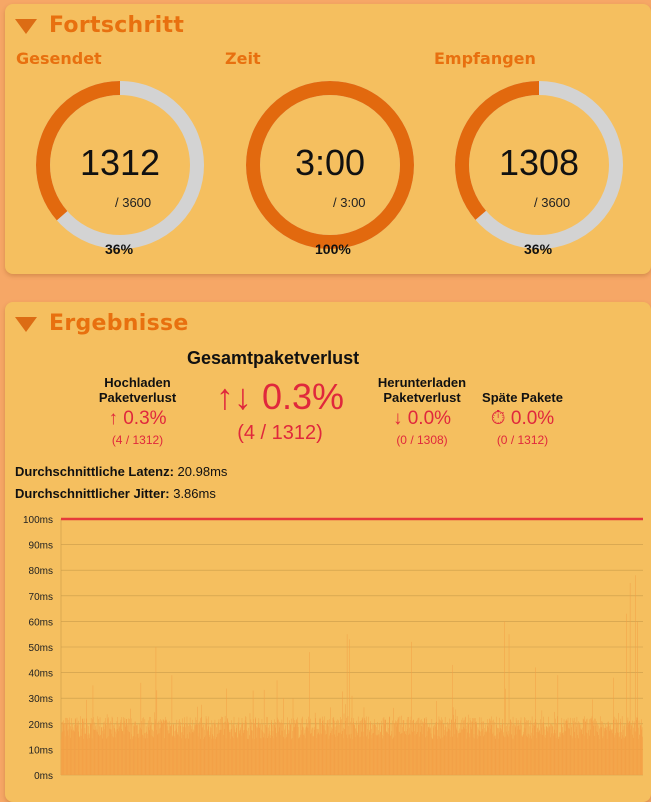 This screenshot has height=802, width=651. Describe the element at coordinates (119, 323) in the screenshot. I see `results-title: Ergebnisse` at that location.